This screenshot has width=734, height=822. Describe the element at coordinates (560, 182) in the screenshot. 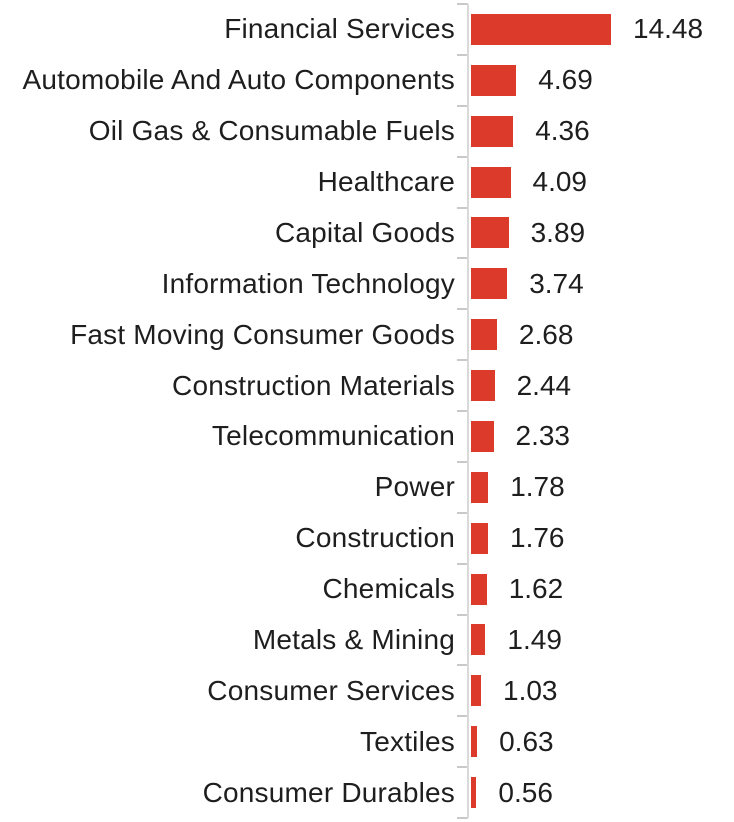

I see `value-label: 4.09` at that location.